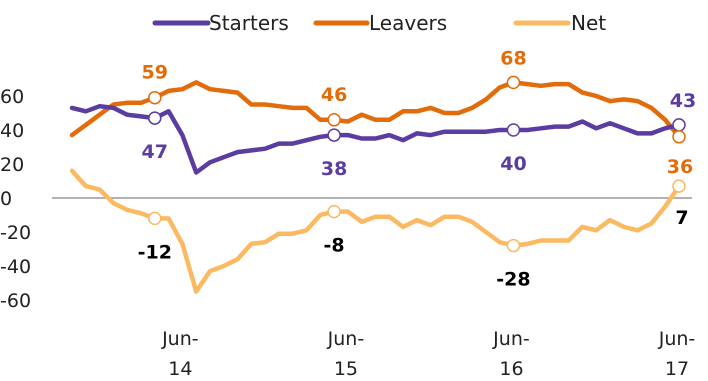  What do you see at coordinates (408, 23) in the screenshot?
I see `legend-label-leavers: Leavers` at bounding box center [408, 23].